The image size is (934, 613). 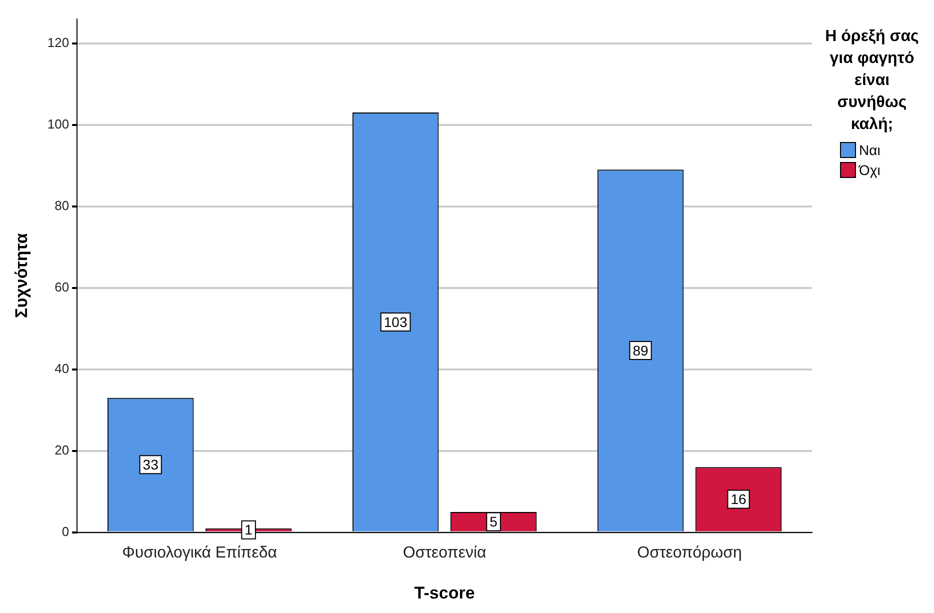 What do you see at coordinates (62, 368) in the screenshot?
I see `y-tick-label: 40` at bounding box center [62, 368].